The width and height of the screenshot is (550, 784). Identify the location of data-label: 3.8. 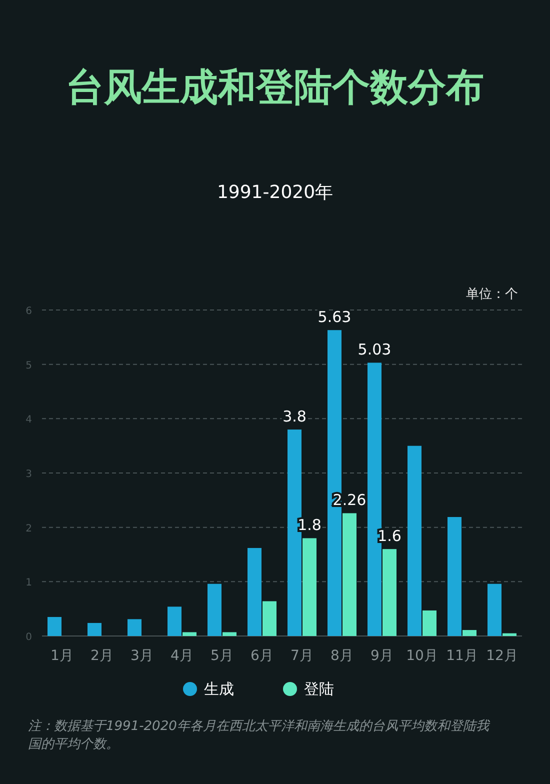
(294, 417).